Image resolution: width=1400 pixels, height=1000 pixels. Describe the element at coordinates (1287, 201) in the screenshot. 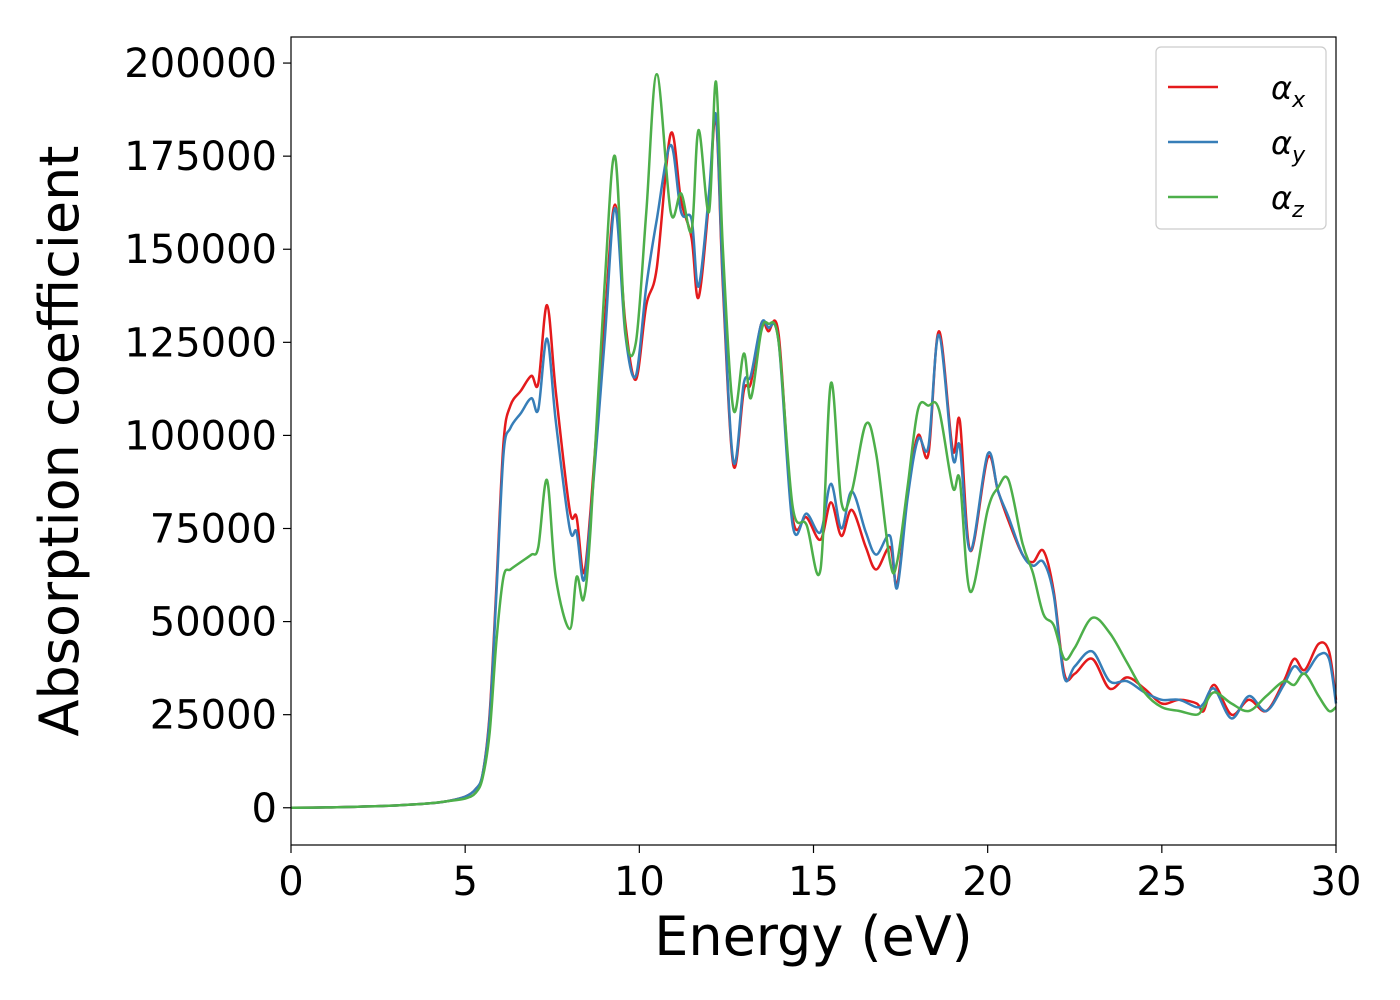

I see `legend-label-alpha_z: αz` at that location.